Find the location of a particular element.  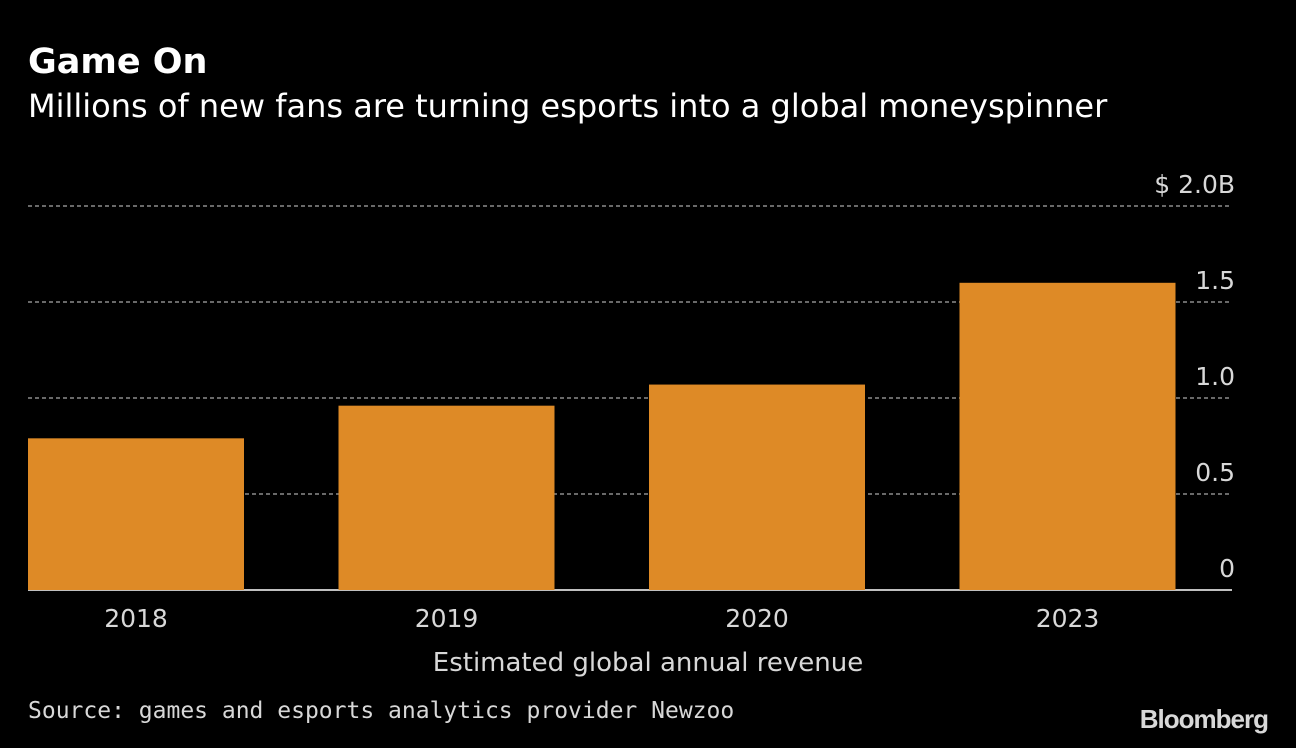

y-tick-label: 0.5 is located at coordinates (1215, 472).